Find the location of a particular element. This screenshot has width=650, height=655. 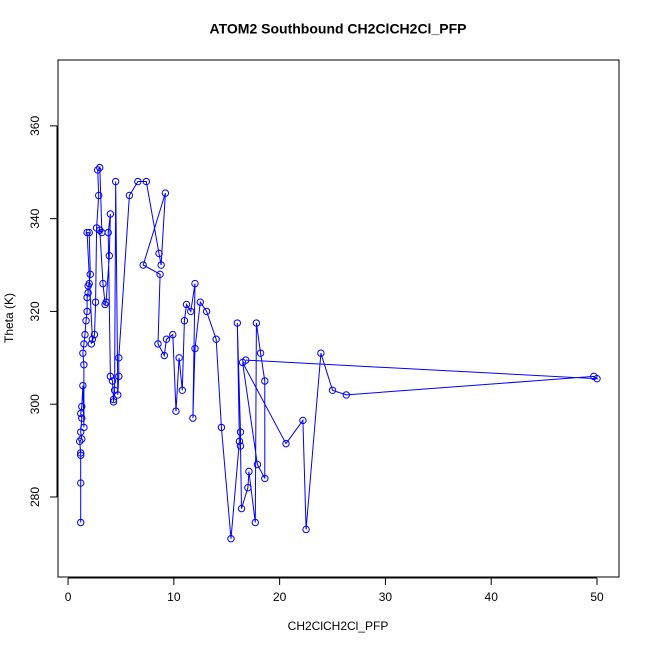

y-tick-label: 340 is located at coordinates (35, 218).